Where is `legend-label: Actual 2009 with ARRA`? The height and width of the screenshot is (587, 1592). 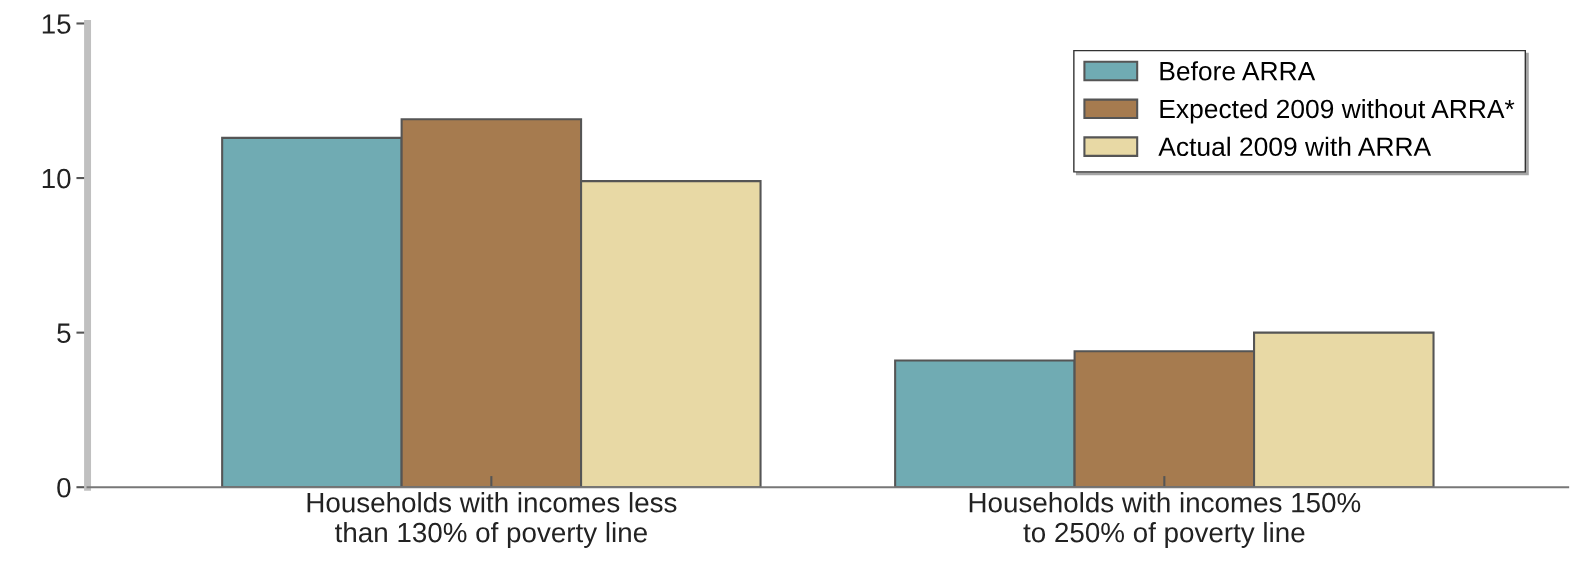 legend-label: Actual 2009 with ARRA is located at coordinates (1295, 146).